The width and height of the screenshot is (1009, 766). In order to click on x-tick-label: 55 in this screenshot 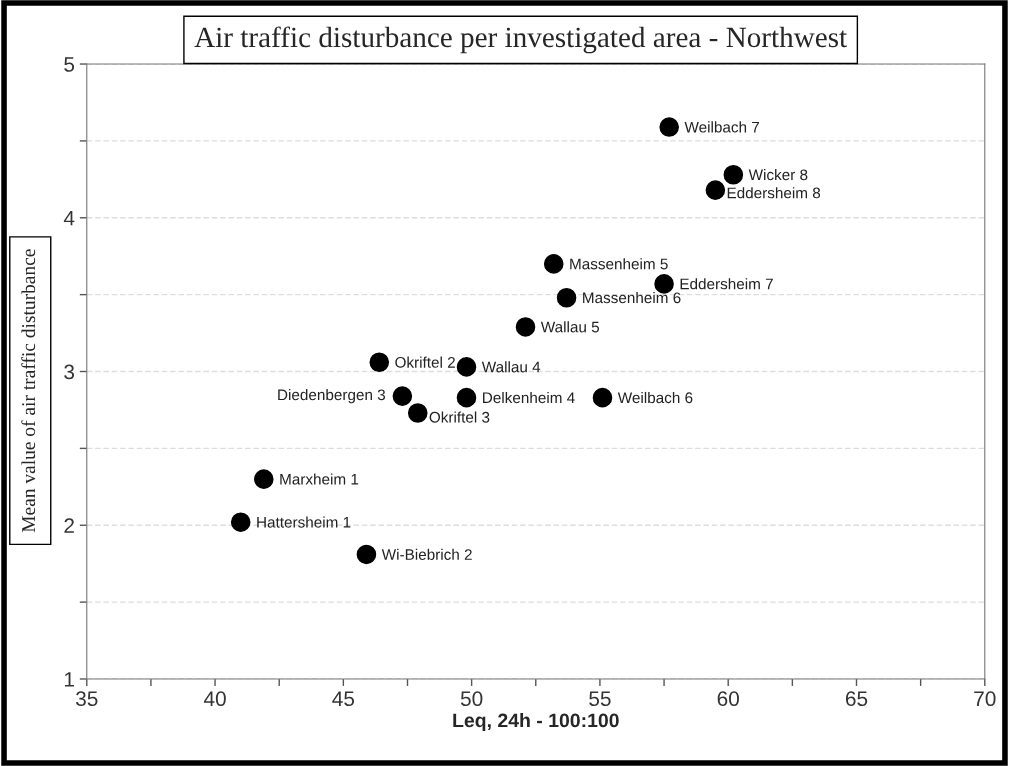, I will do `click(600, 699)`.